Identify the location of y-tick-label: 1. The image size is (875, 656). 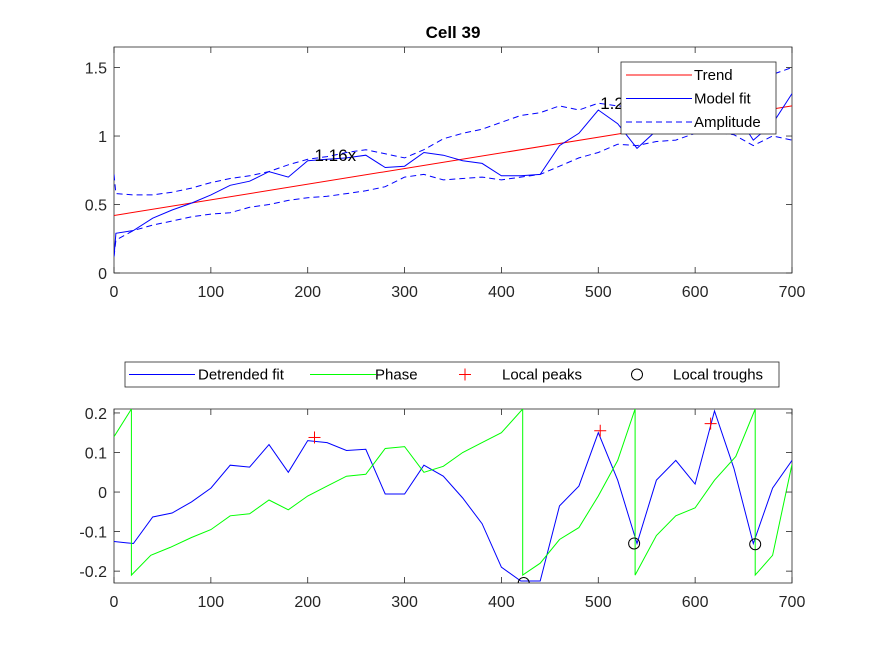
(102, 137).